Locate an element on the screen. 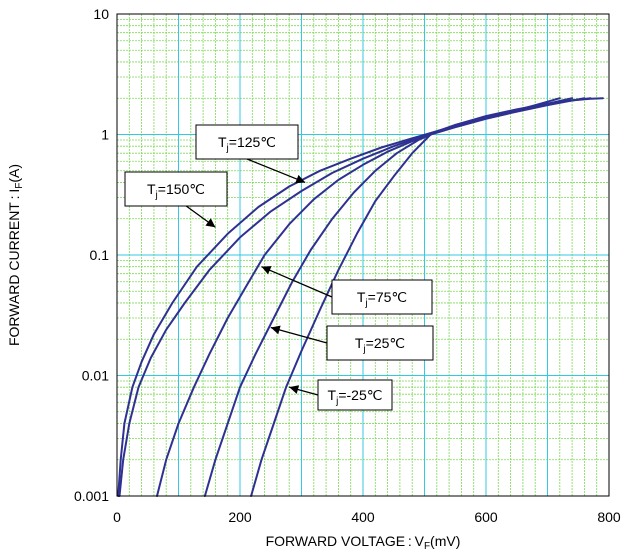 This screenshot has width=632, height=558. annotation-label: Tj=125℃ is located at coordinates (247, 144).